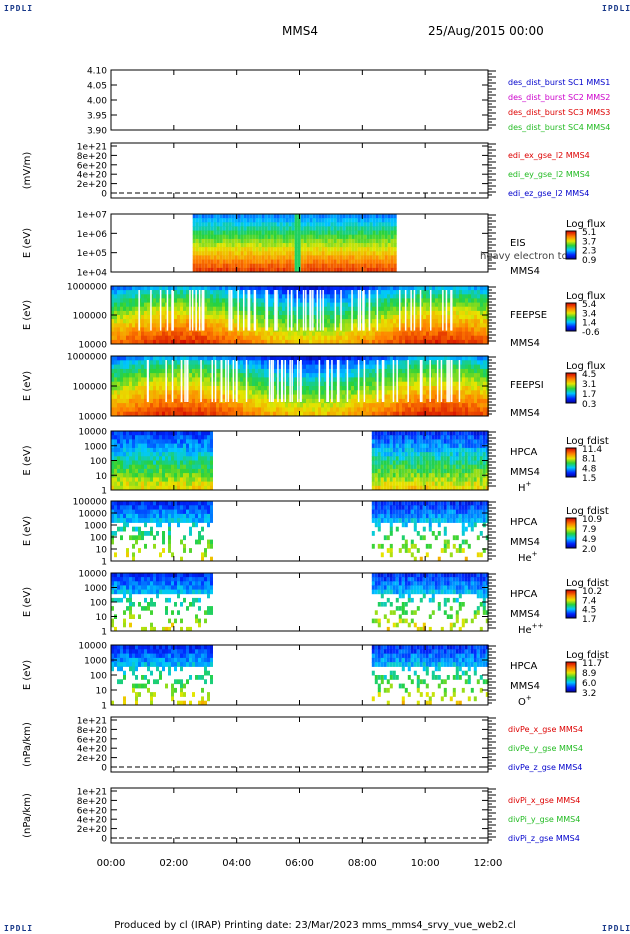 The width and height of the screenshot is (630, 934). What do you see at coordinates (255, 310) in the screenshot?
I see `data-gap-stripe` at bounding box center [255, 310].